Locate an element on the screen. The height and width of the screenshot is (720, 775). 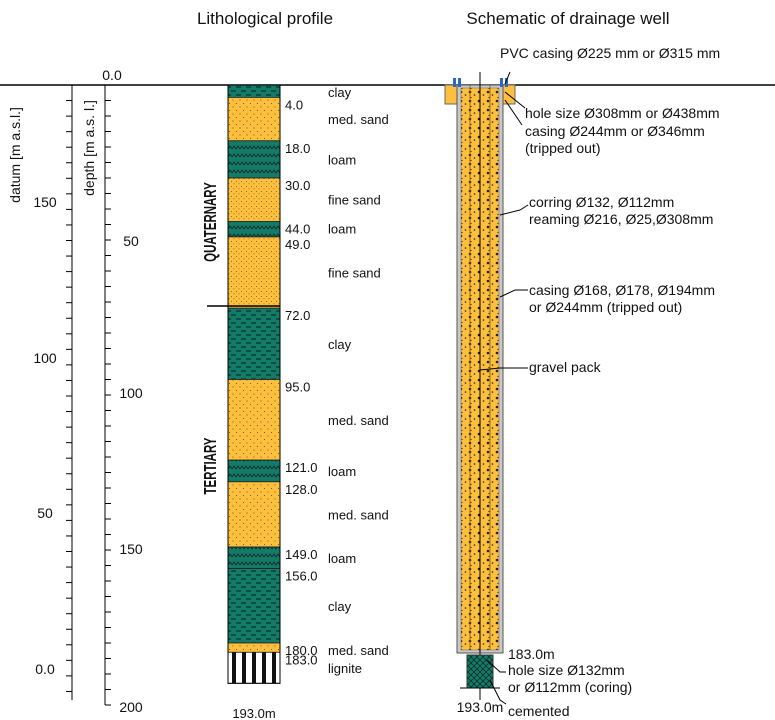
well-note-reaming: reaming Ø216, Ø25,Ø308mm is located at coordinates (621, 219).